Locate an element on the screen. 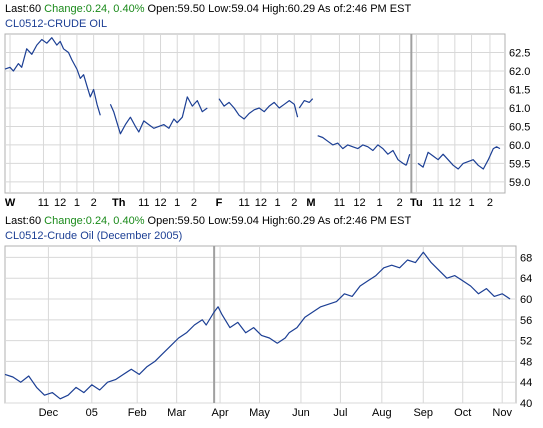 This screenshot has width=543, height=428. x-tick-label: Tu is located at coordinates (416, 203).